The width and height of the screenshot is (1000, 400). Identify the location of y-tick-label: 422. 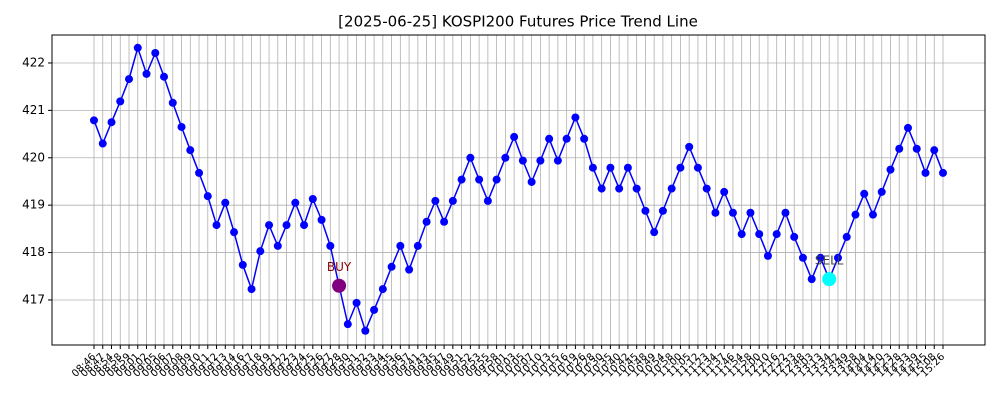
(33, 62).